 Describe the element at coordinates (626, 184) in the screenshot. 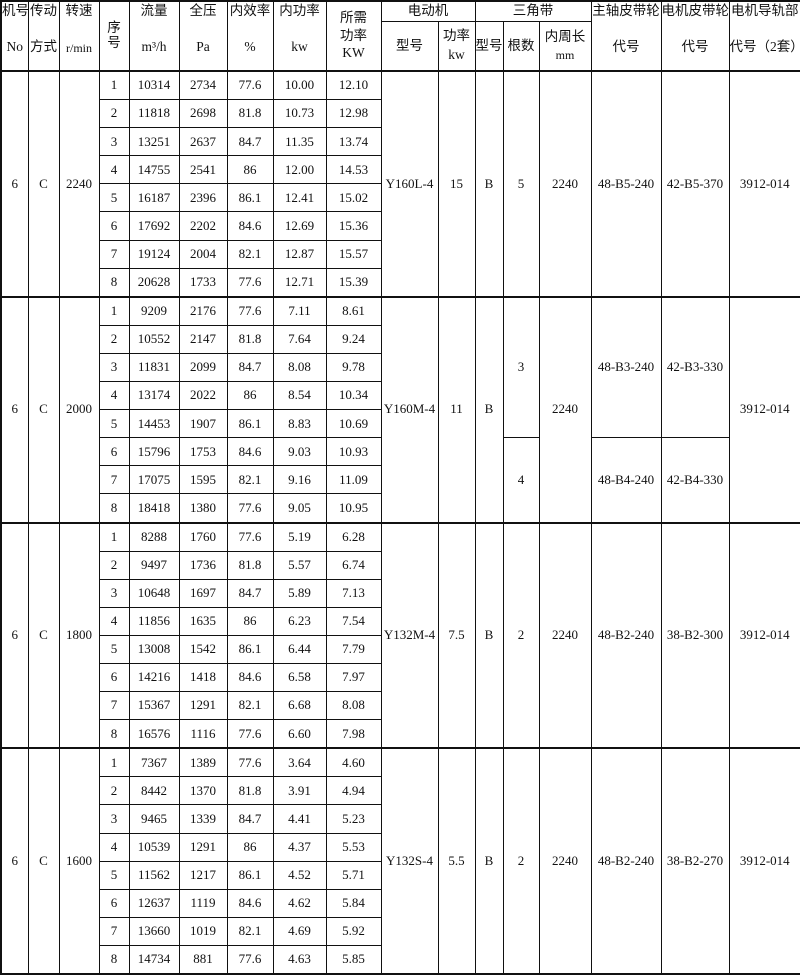

I see `main-pulley-cell: 48-B5-240` at that location.